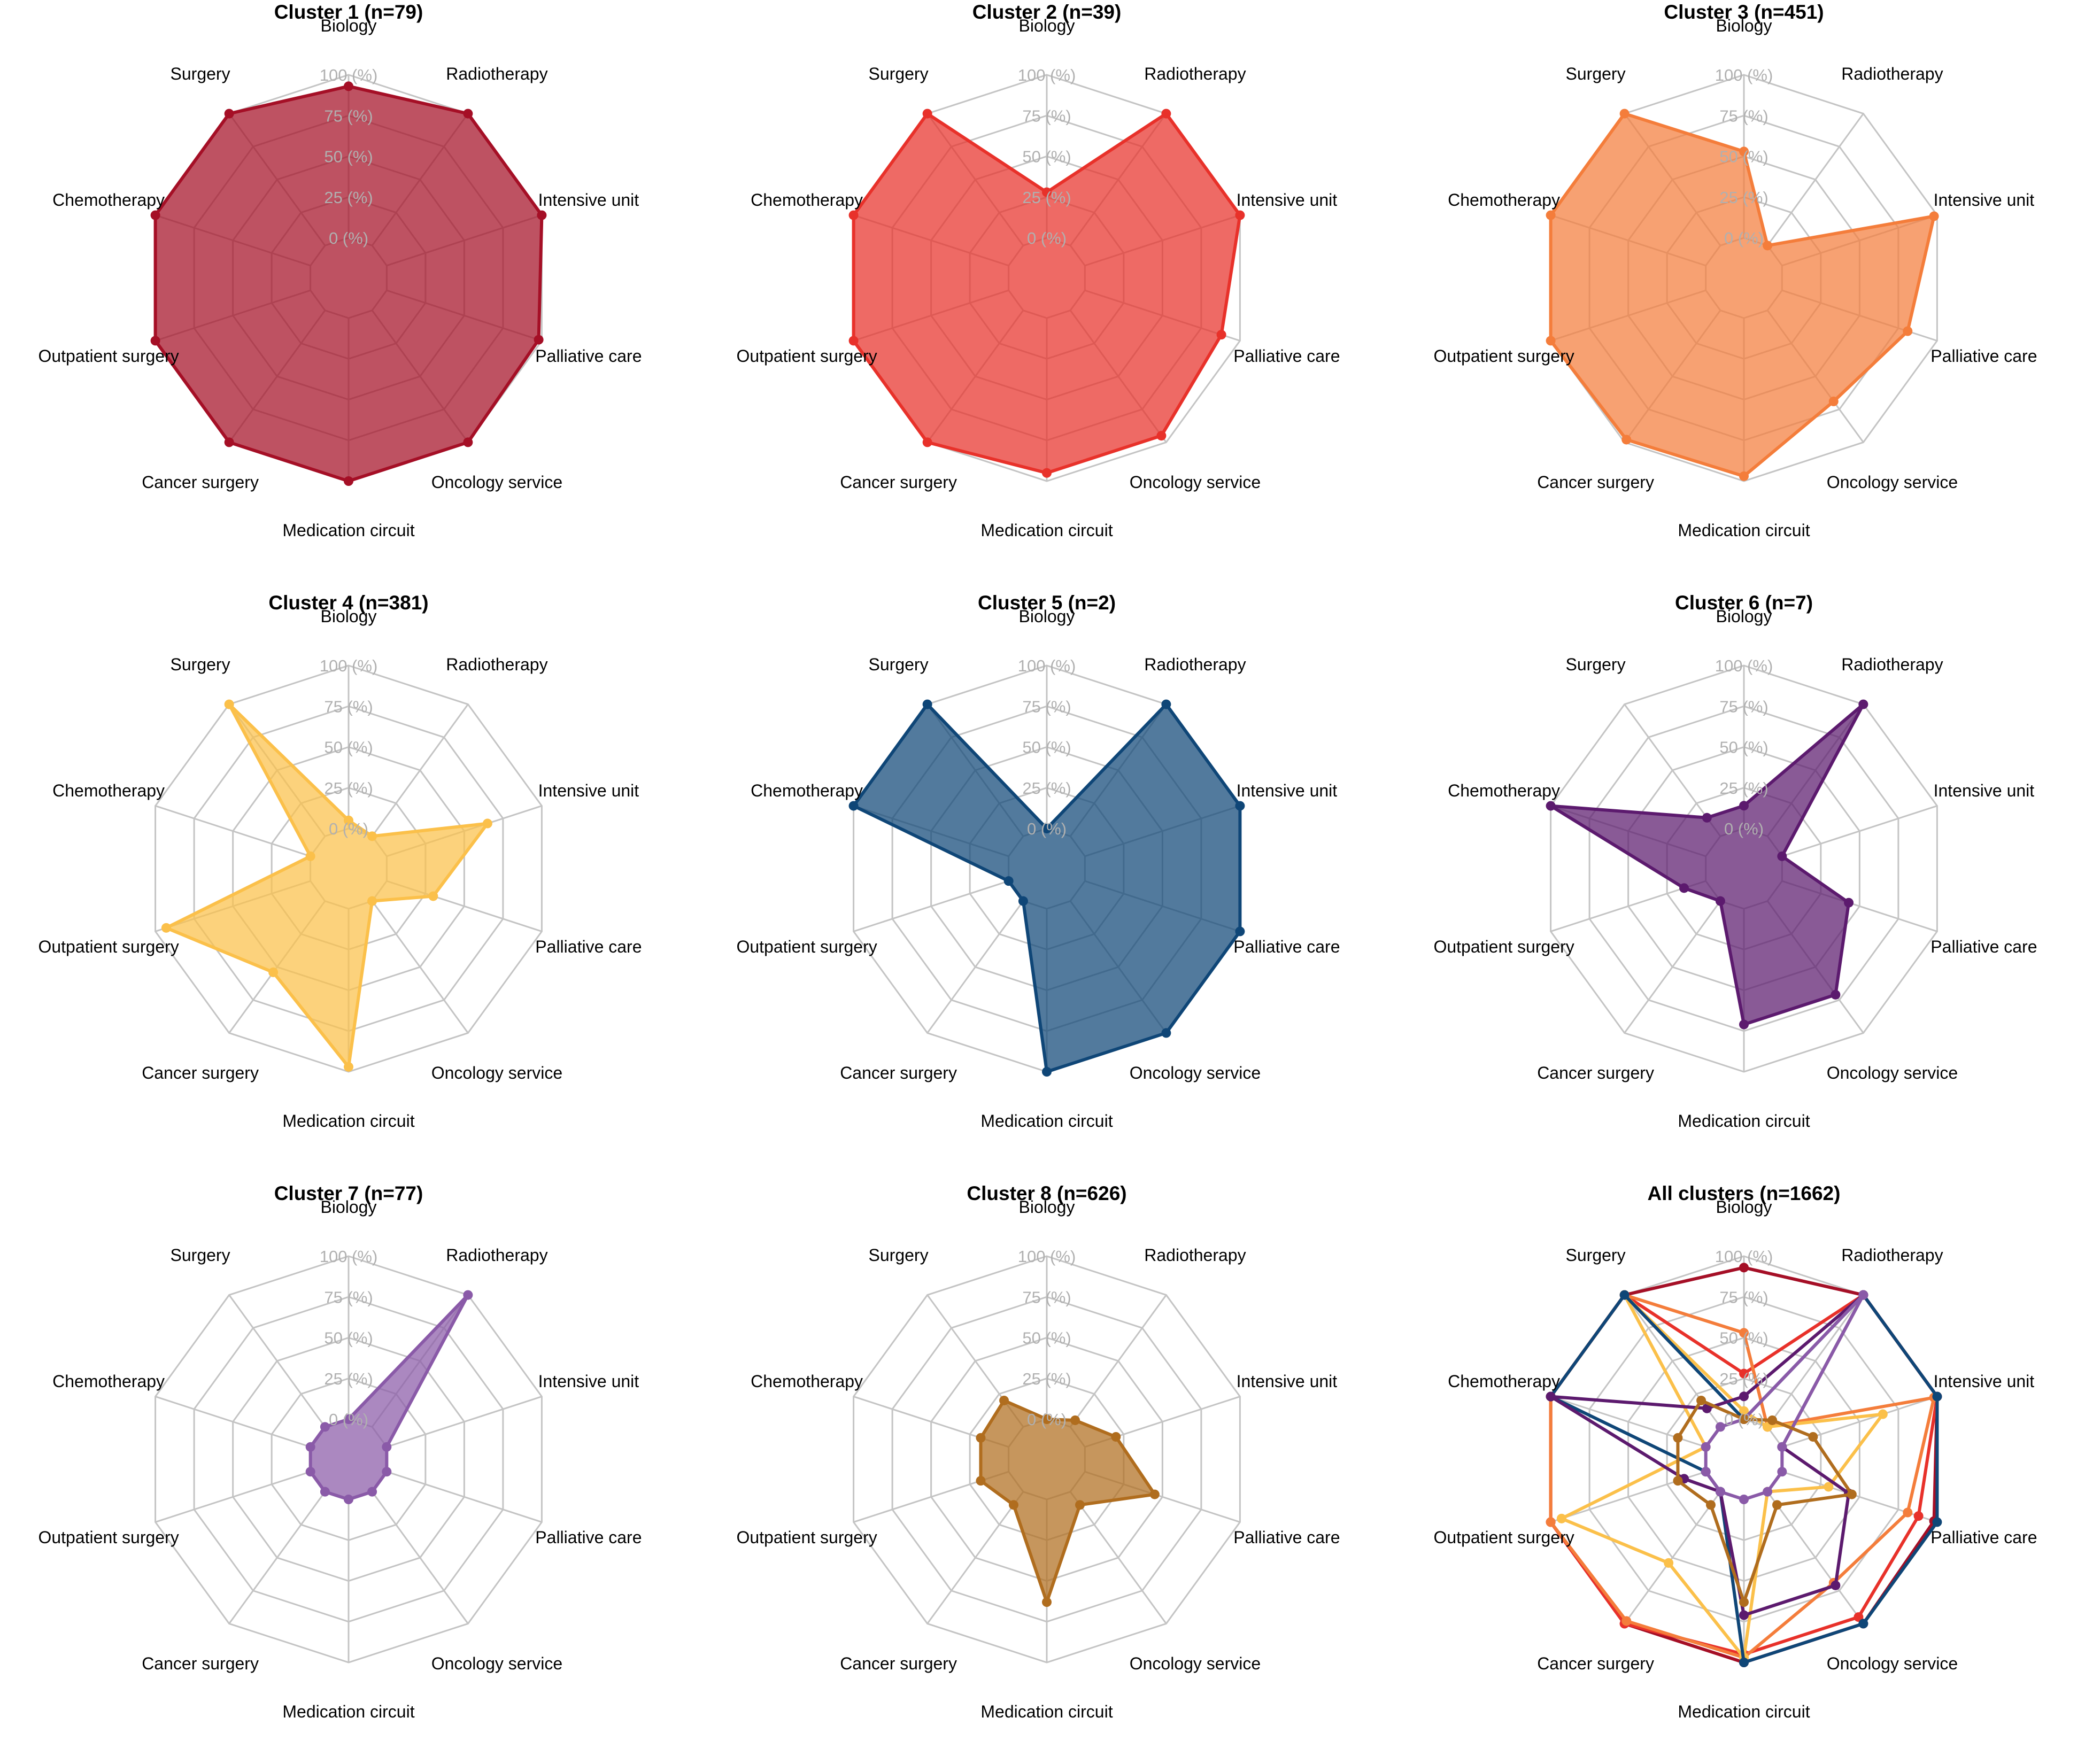 This screenshot has width=2085, height=1764. Describe the element at coordinates (1744, 603) in the screenshot. I see `panel-title: Cluster 6 (n=7)` at that location.